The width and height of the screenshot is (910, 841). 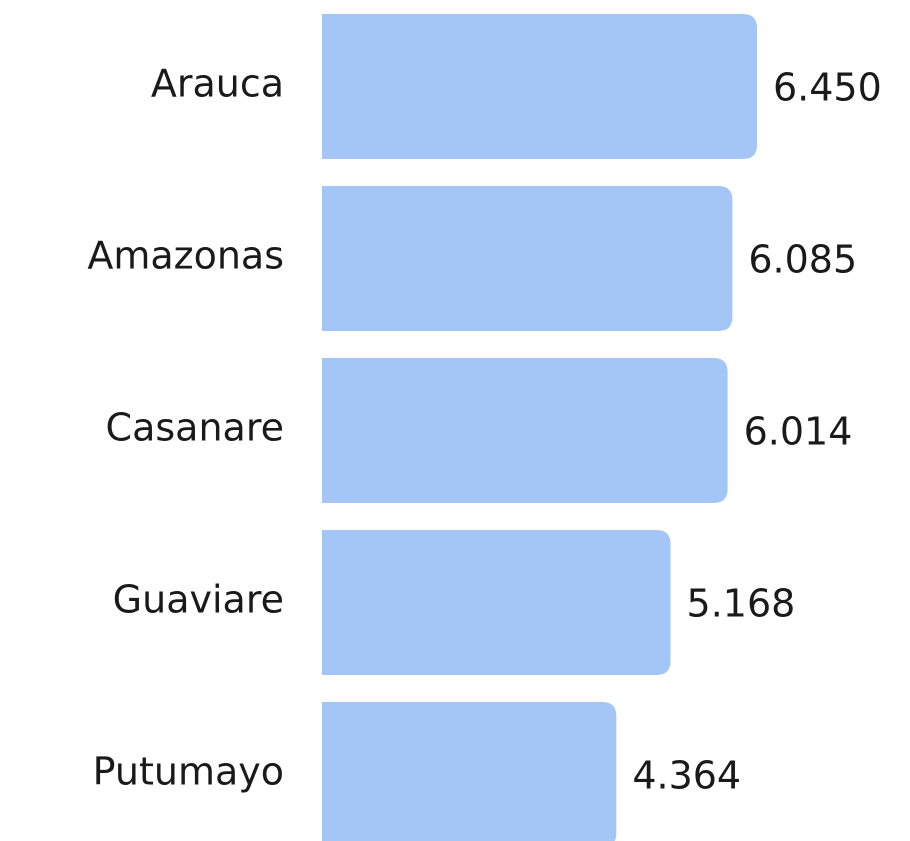 What do you see at coordinates (185, 256) in the screenshot?
I see `category-label: Amazonas` at bounding box center [185, 256].